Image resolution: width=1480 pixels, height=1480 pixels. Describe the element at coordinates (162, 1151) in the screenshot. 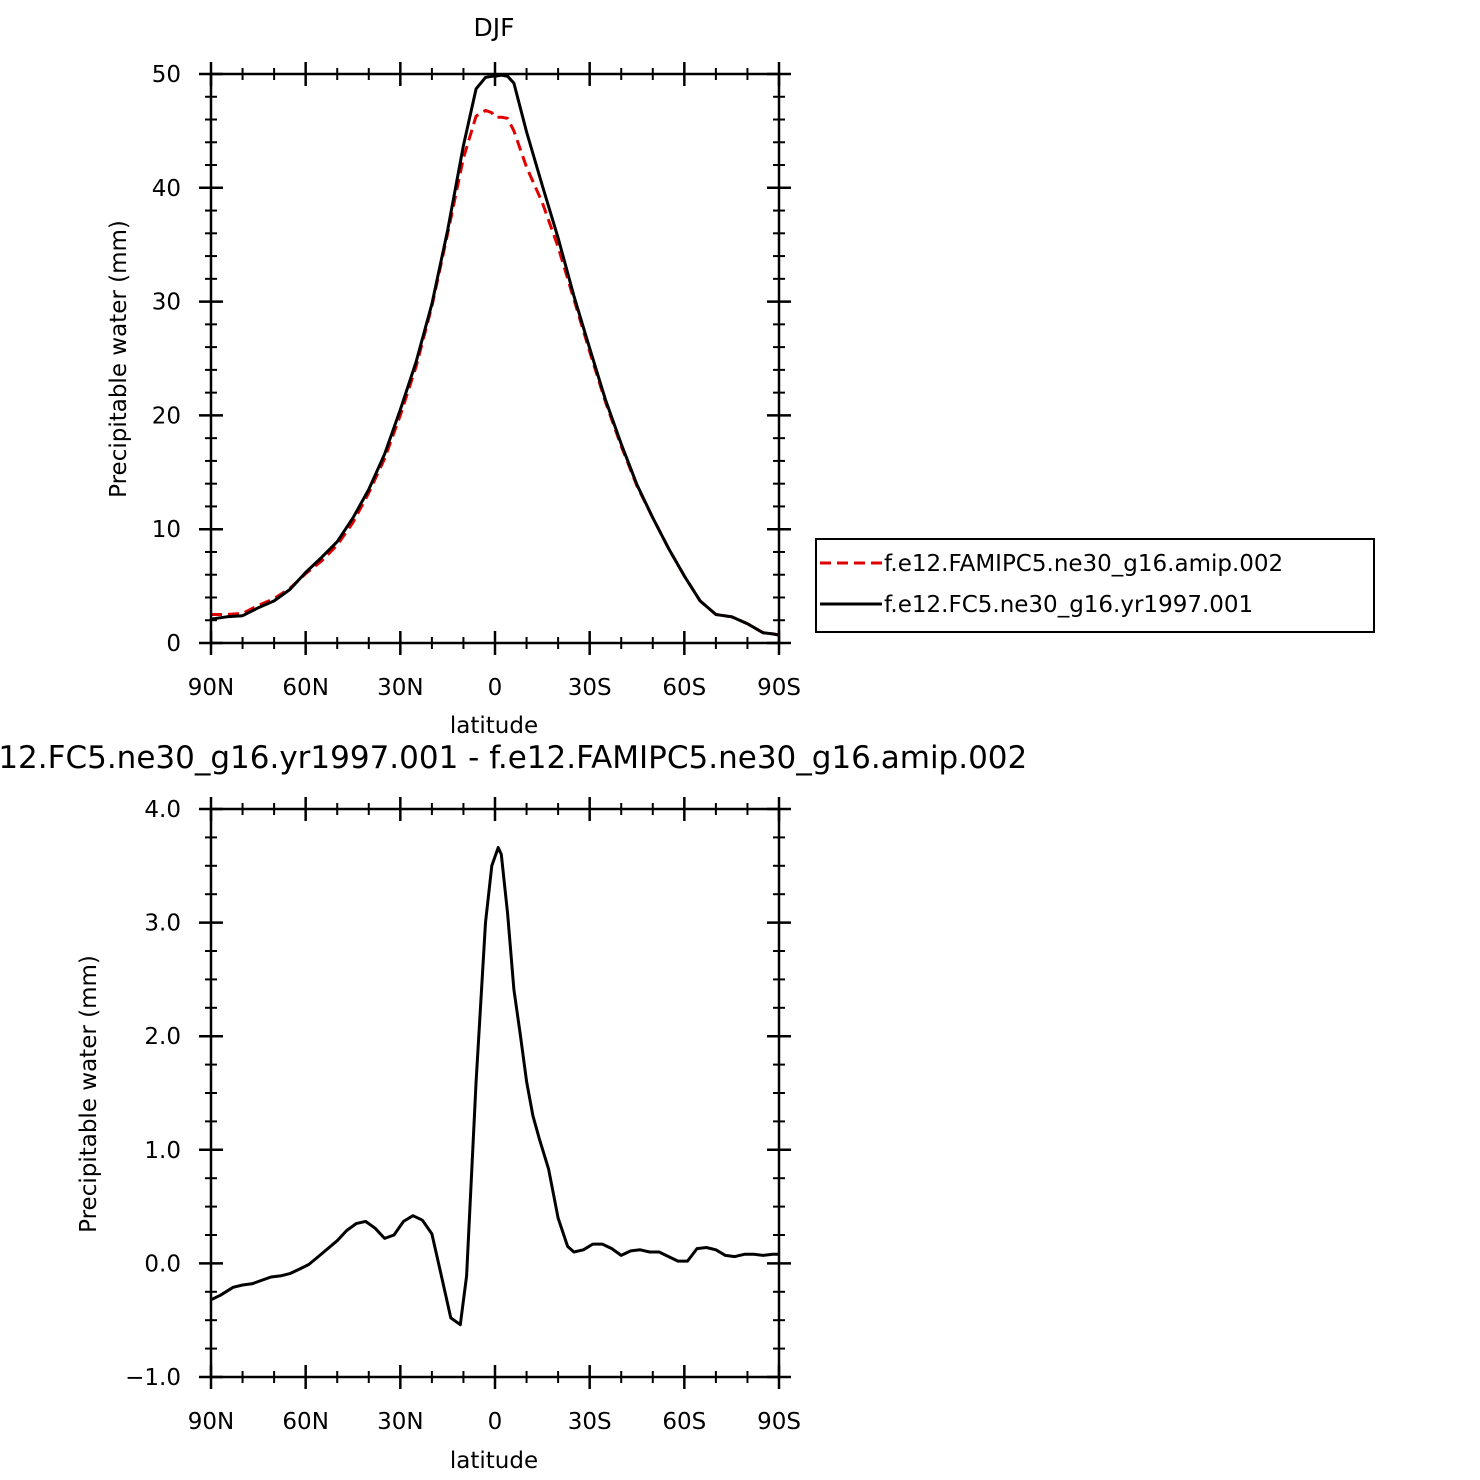

I see `y-tick-label: 1.0` at that location.